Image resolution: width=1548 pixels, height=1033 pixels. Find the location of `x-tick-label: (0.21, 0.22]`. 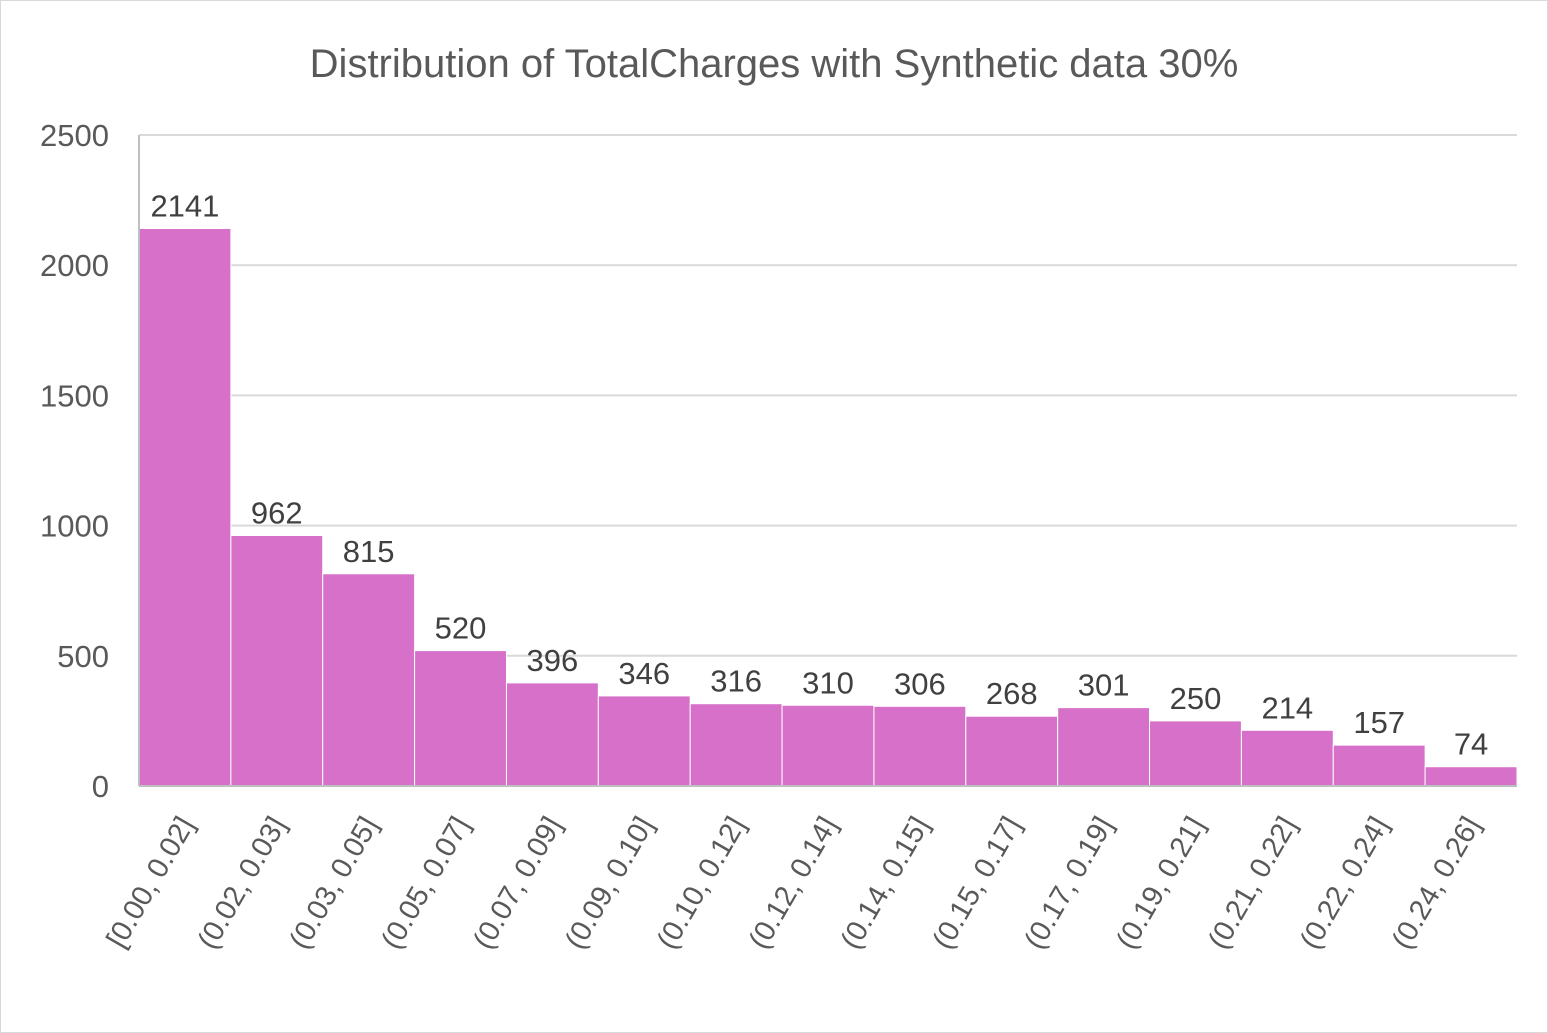

x-tick-label: (0.21, 0.22] is located at coordinates (1252, 883).